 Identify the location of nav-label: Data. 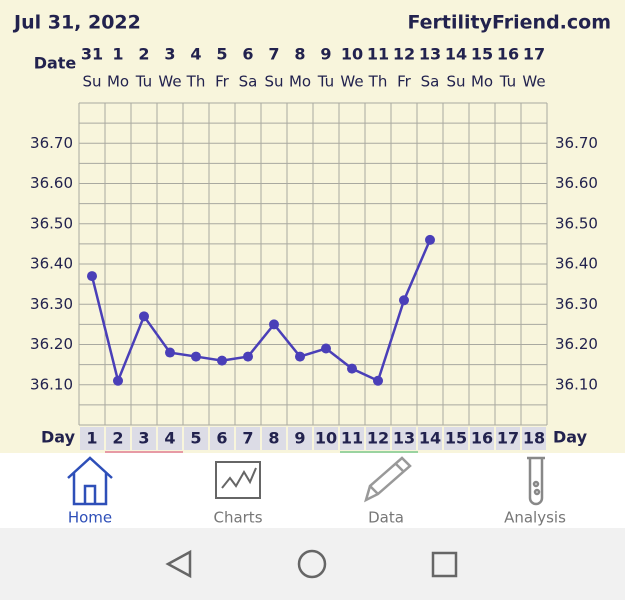
(386, 518).